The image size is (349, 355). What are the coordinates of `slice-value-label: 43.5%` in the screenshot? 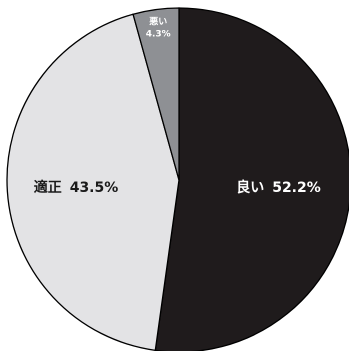 It's located at (94, 188).